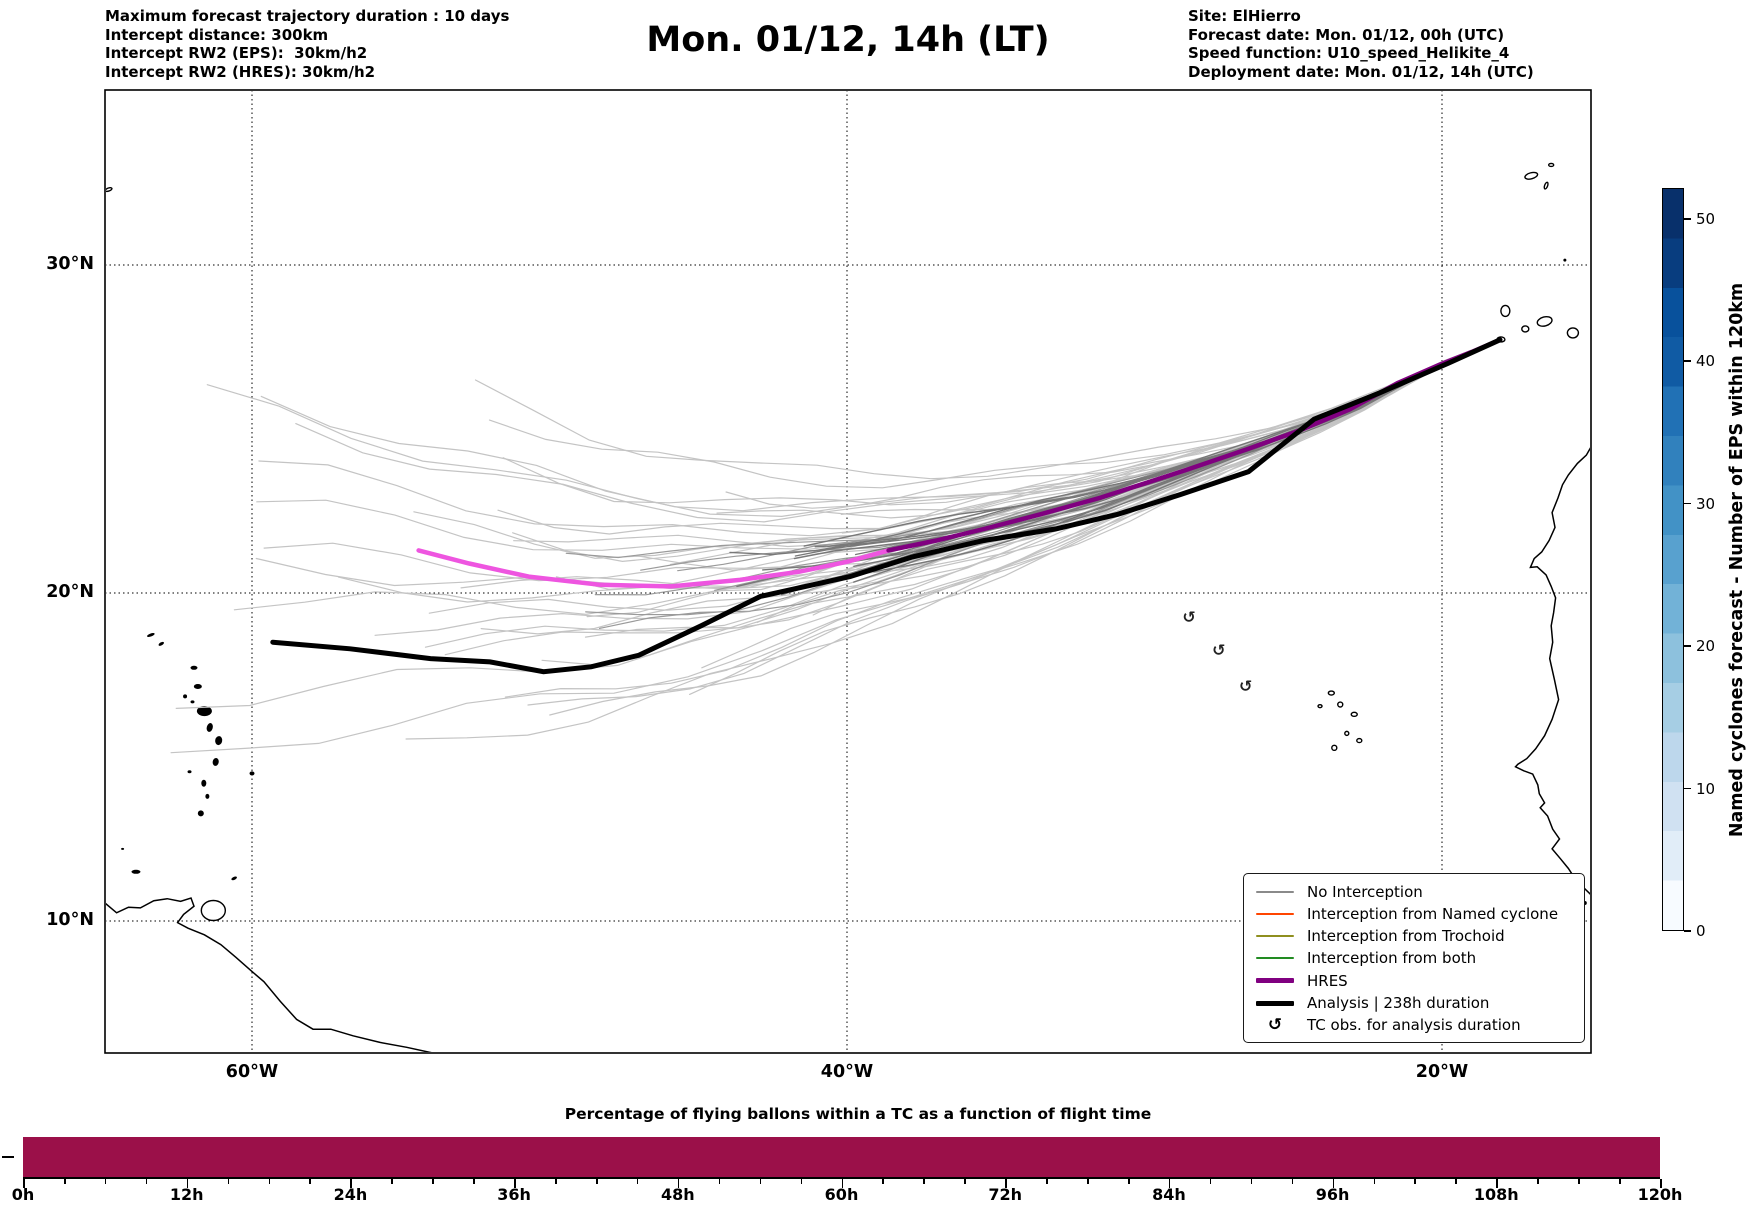  What do you see at coordinates (240, 72) in the screenshot?
I see `header-left-line: Intercept RW2 (HRES): 30km/h2` at bounding box center [240, 72].